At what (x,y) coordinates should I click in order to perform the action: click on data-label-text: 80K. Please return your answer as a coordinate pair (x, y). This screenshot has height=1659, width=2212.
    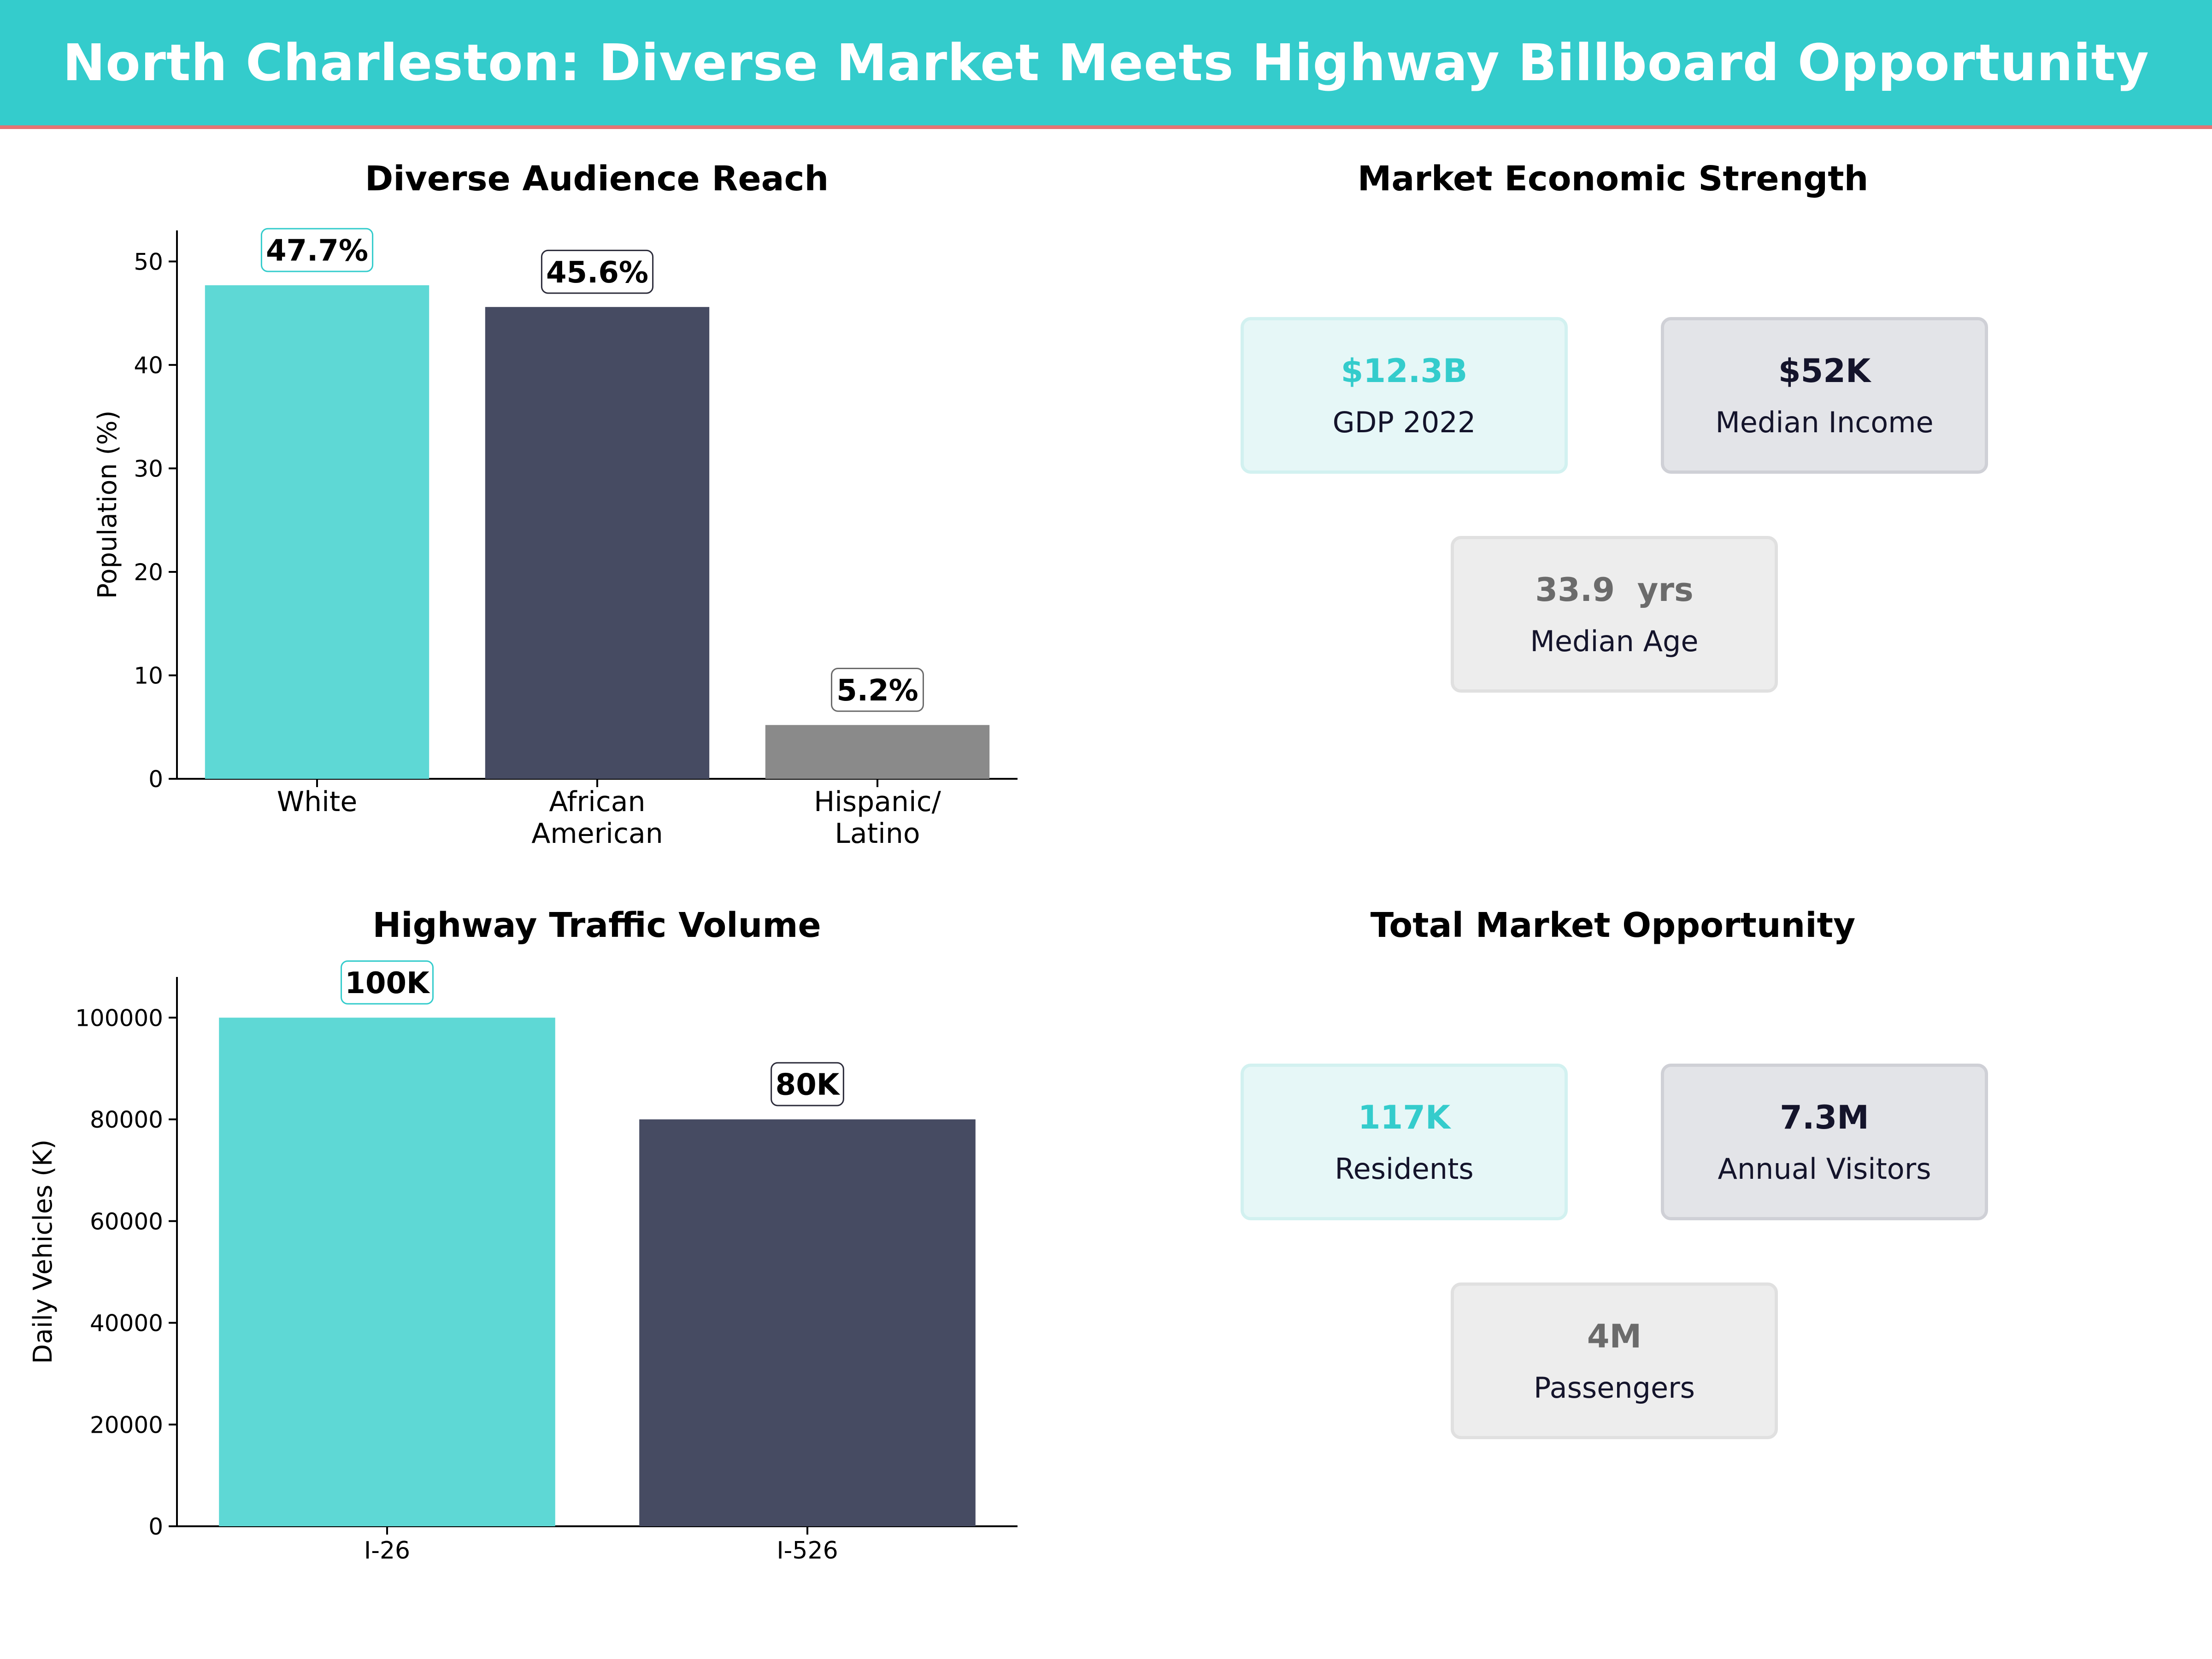
    Looking at the image, I should click on (808, 1085).